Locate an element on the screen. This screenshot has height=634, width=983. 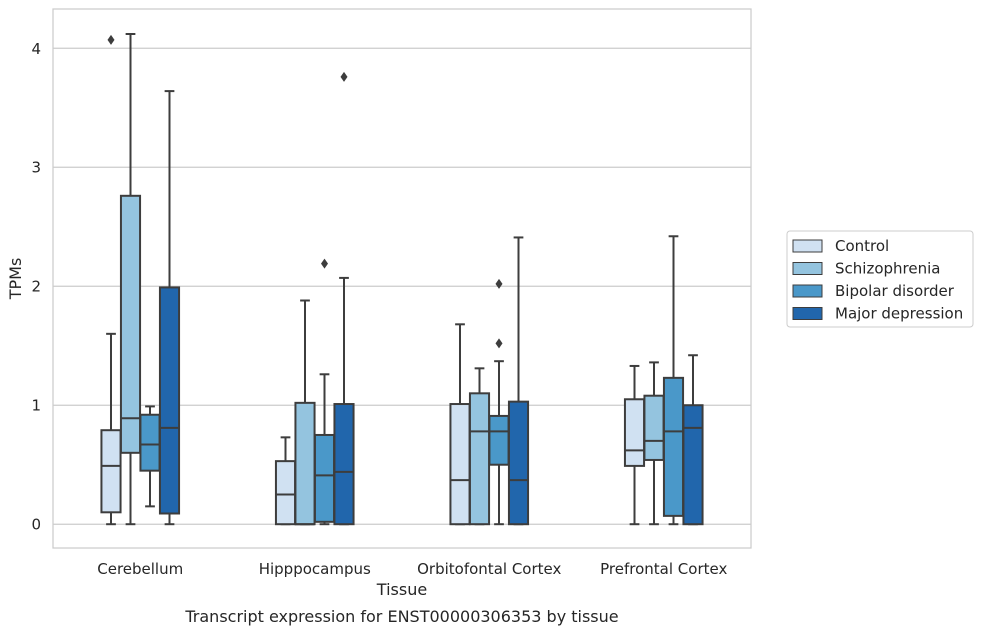
legend-label: Schizophrenia is located at coordinates (887, 269).